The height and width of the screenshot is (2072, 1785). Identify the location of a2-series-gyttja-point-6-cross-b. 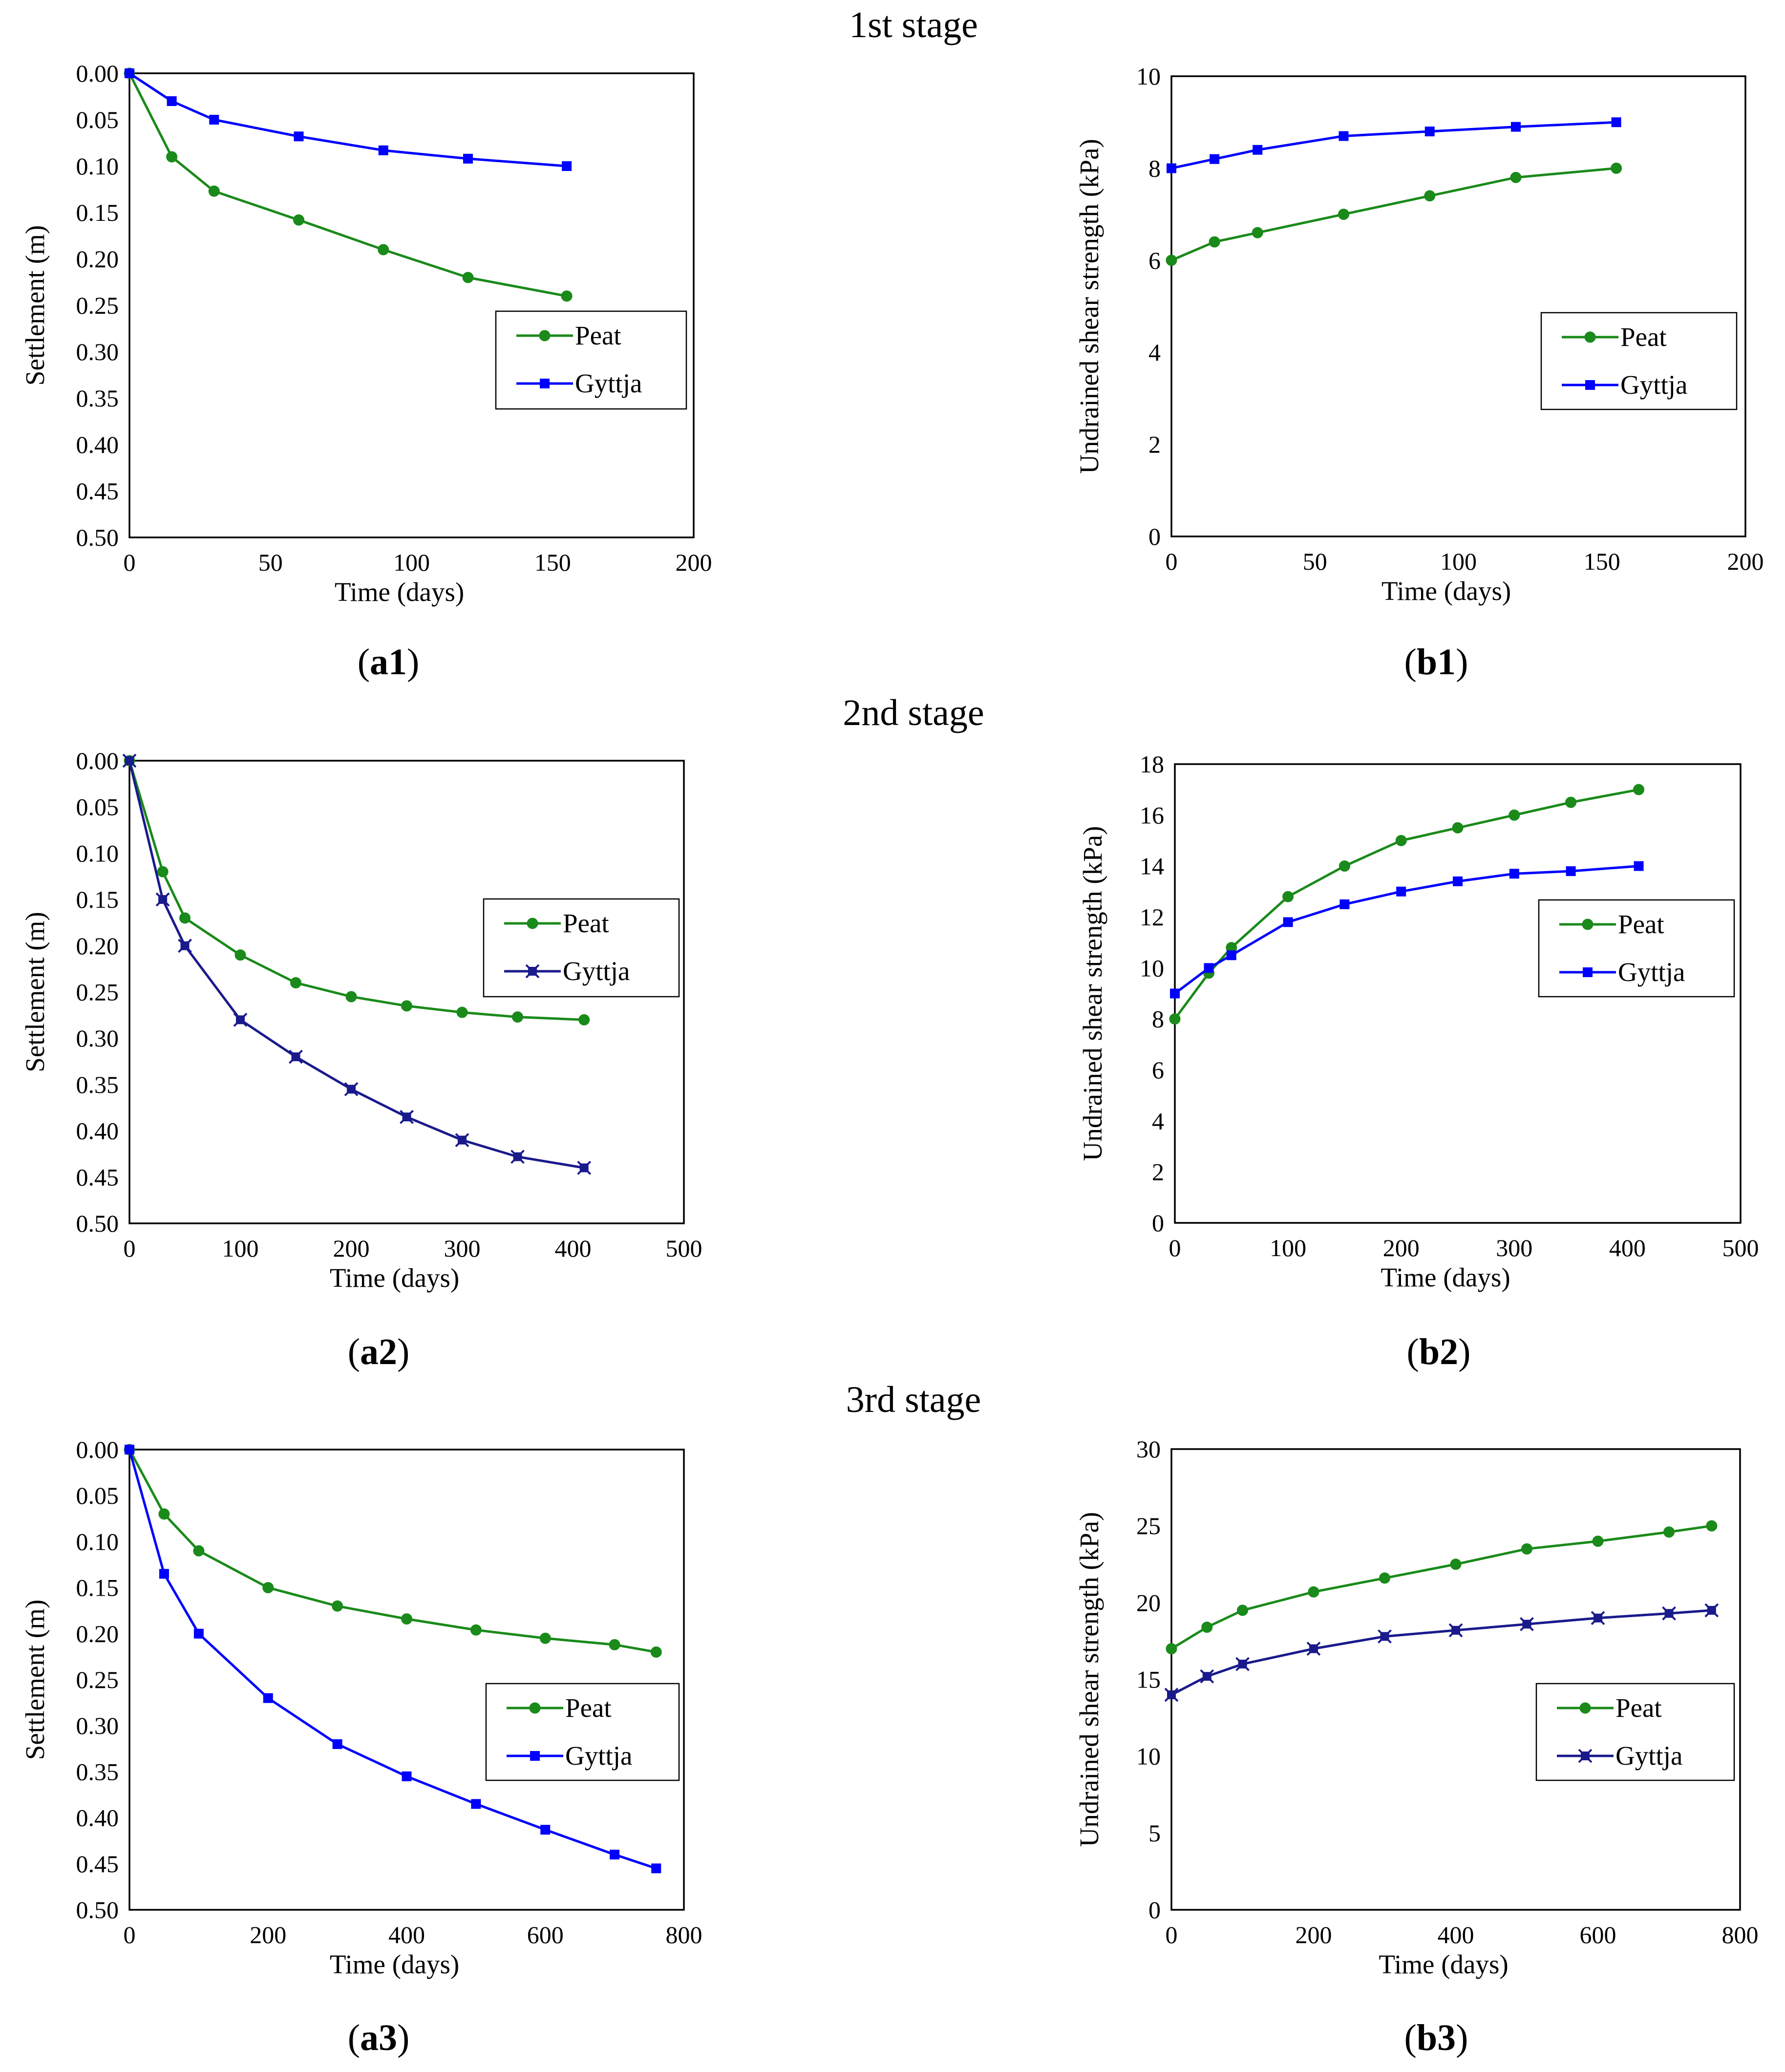
(407, 1117).